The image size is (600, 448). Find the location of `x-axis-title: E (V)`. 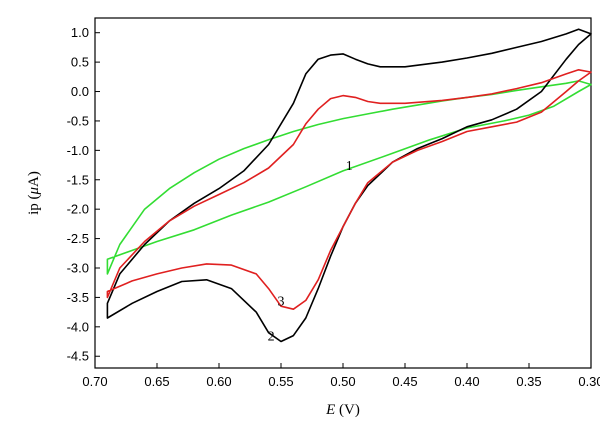

x-axis-title: E (V) is located at coordinates (342, 410).